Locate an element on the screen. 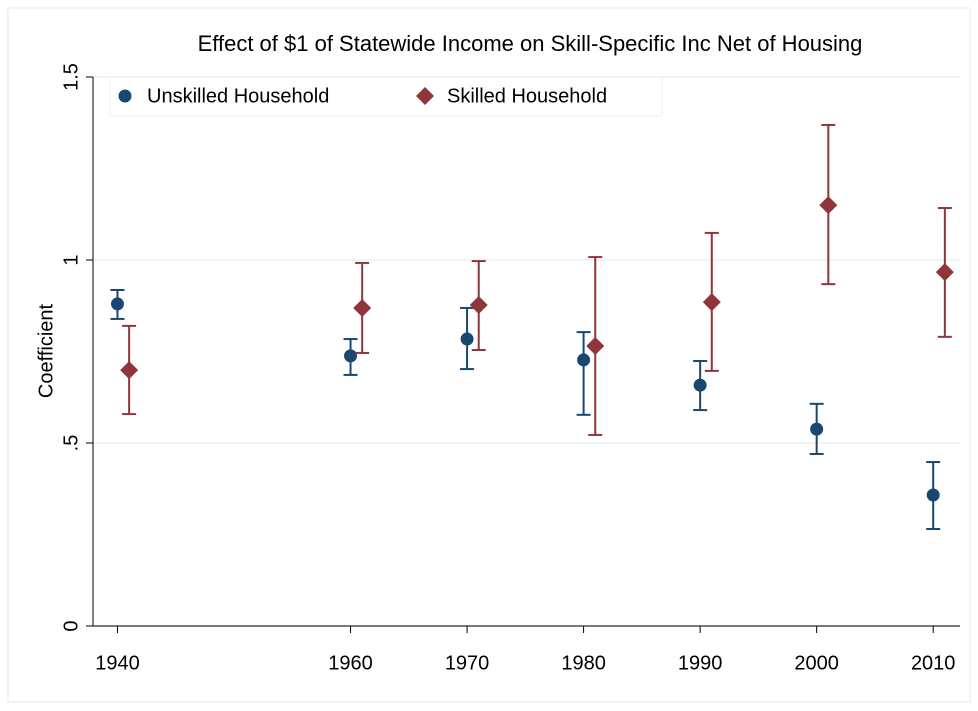  x-tick-label: 1940 is located at coordinates (117, 663).